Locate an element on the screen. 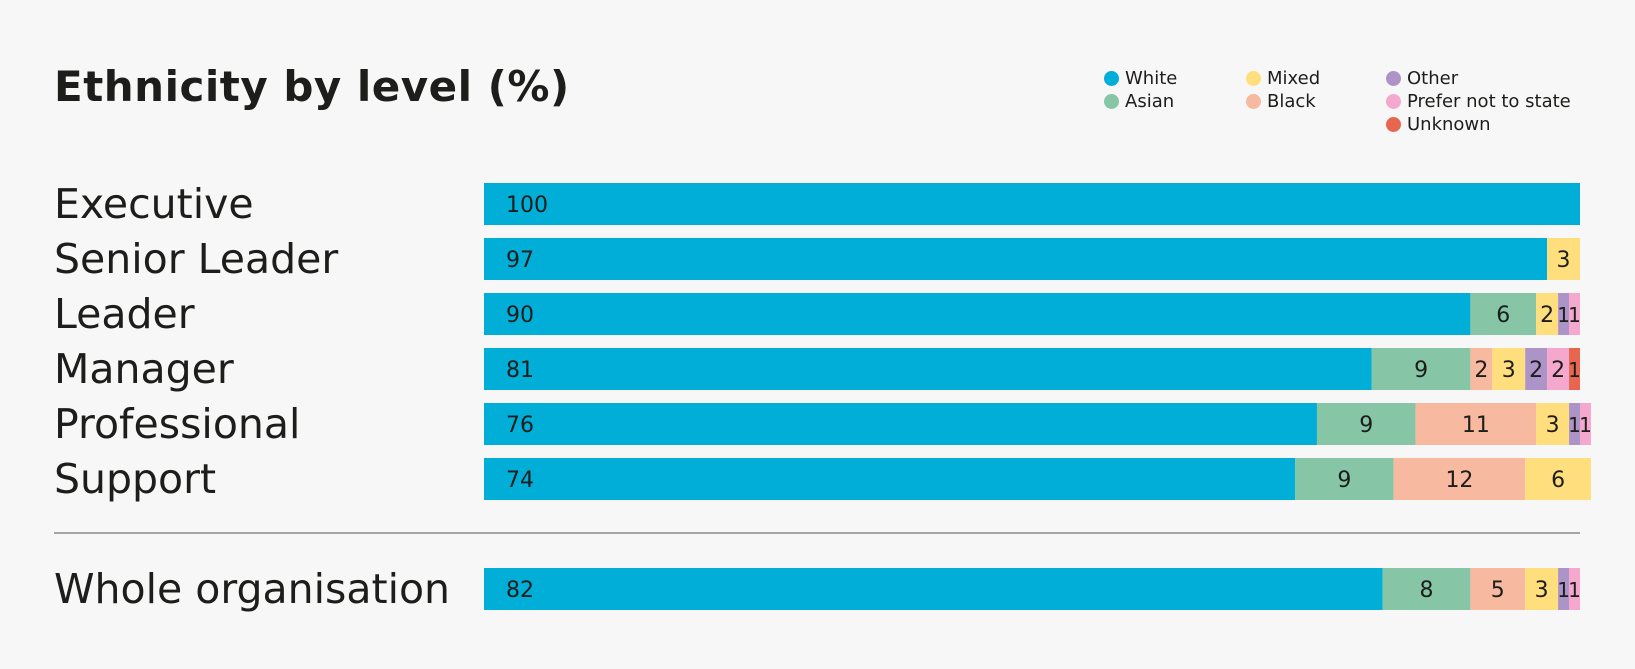  bar-manager-prefer-not-to-state is located at coordinates (1558, 369).